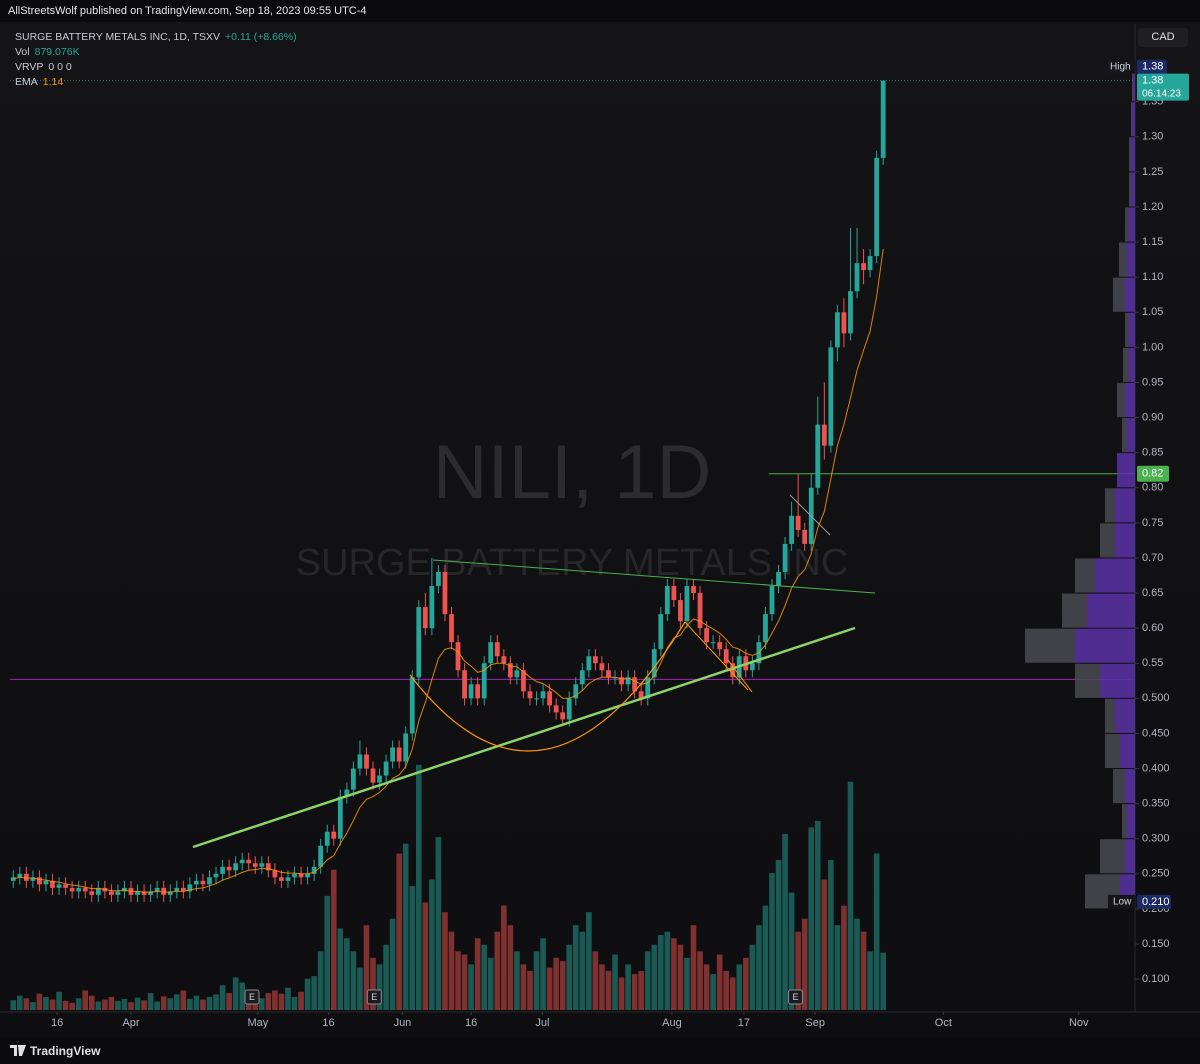 The width and height of the screenshot is (1200, 1064). What do you see at coordinates (1152, 277) in the screenshot?
I see `y-tick-label: 1.10` at bounding box center [1152, 277].